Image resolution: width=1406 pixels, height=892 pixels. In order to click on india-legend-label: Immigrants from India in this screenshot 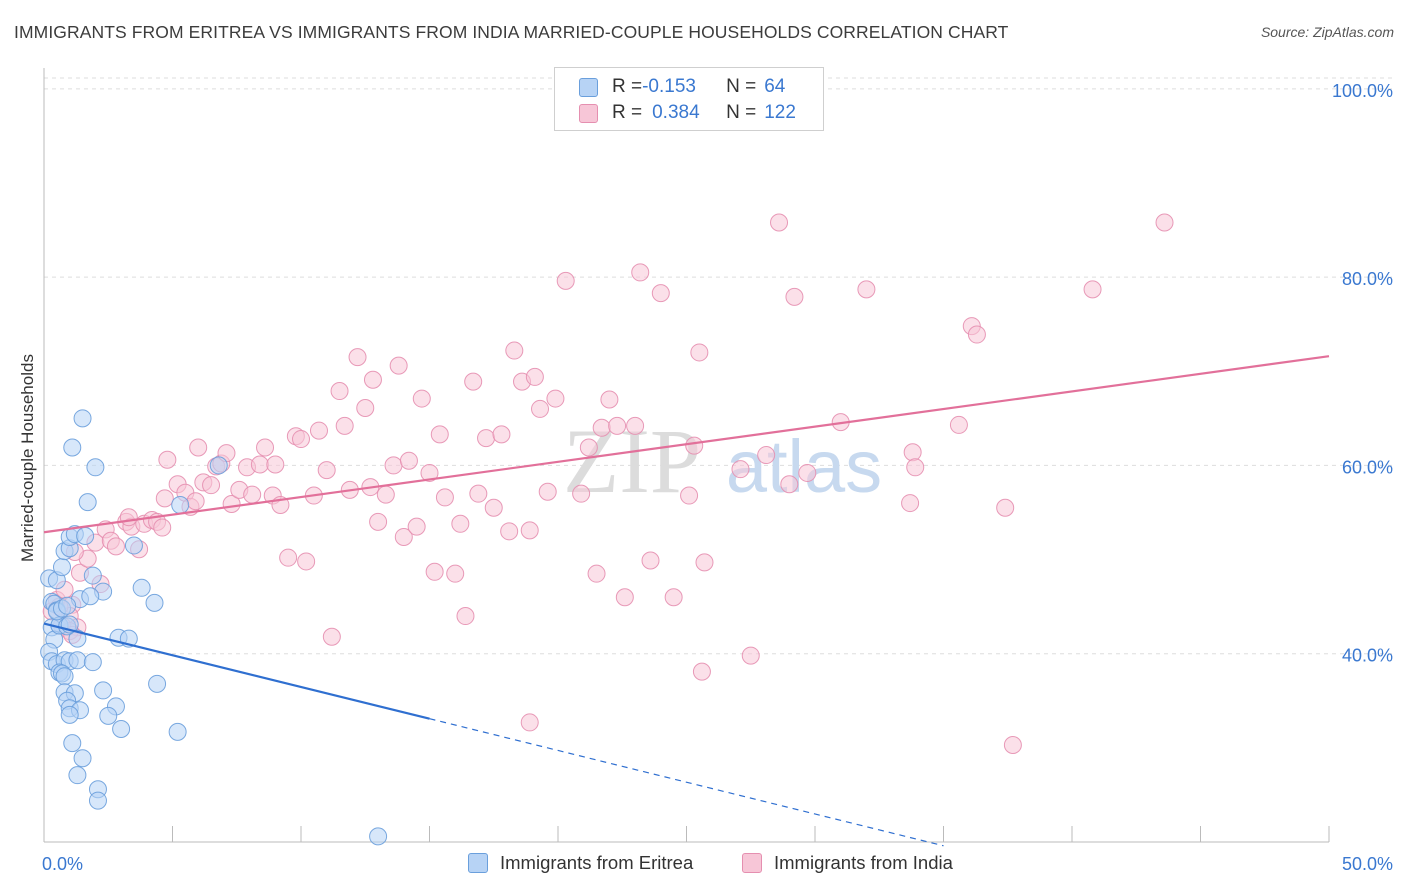, I will do `click(863, 862)`.